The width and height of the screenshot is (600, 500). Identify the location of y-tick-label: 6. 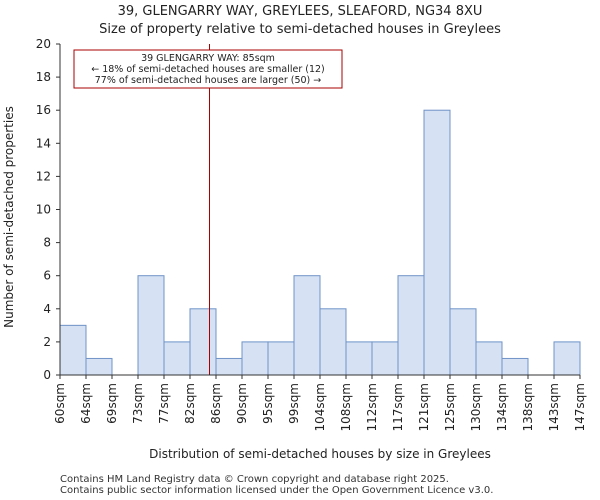
(47, 276).